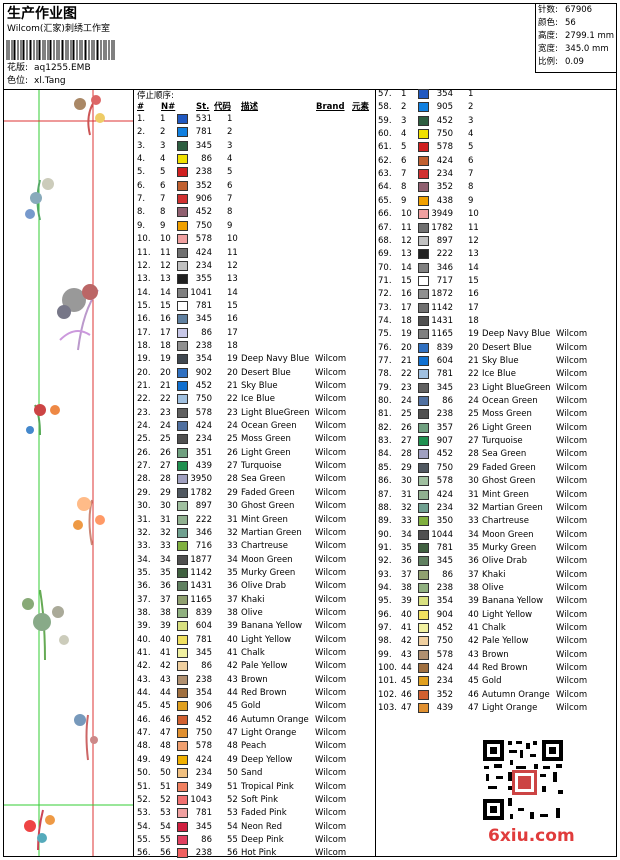 Image resolution: width=620 pixels, height=860 pixels. What do you see at coordinates (232, 746) in the screenshot?
I see `row-code: 48` at bounding box center [232, 746].